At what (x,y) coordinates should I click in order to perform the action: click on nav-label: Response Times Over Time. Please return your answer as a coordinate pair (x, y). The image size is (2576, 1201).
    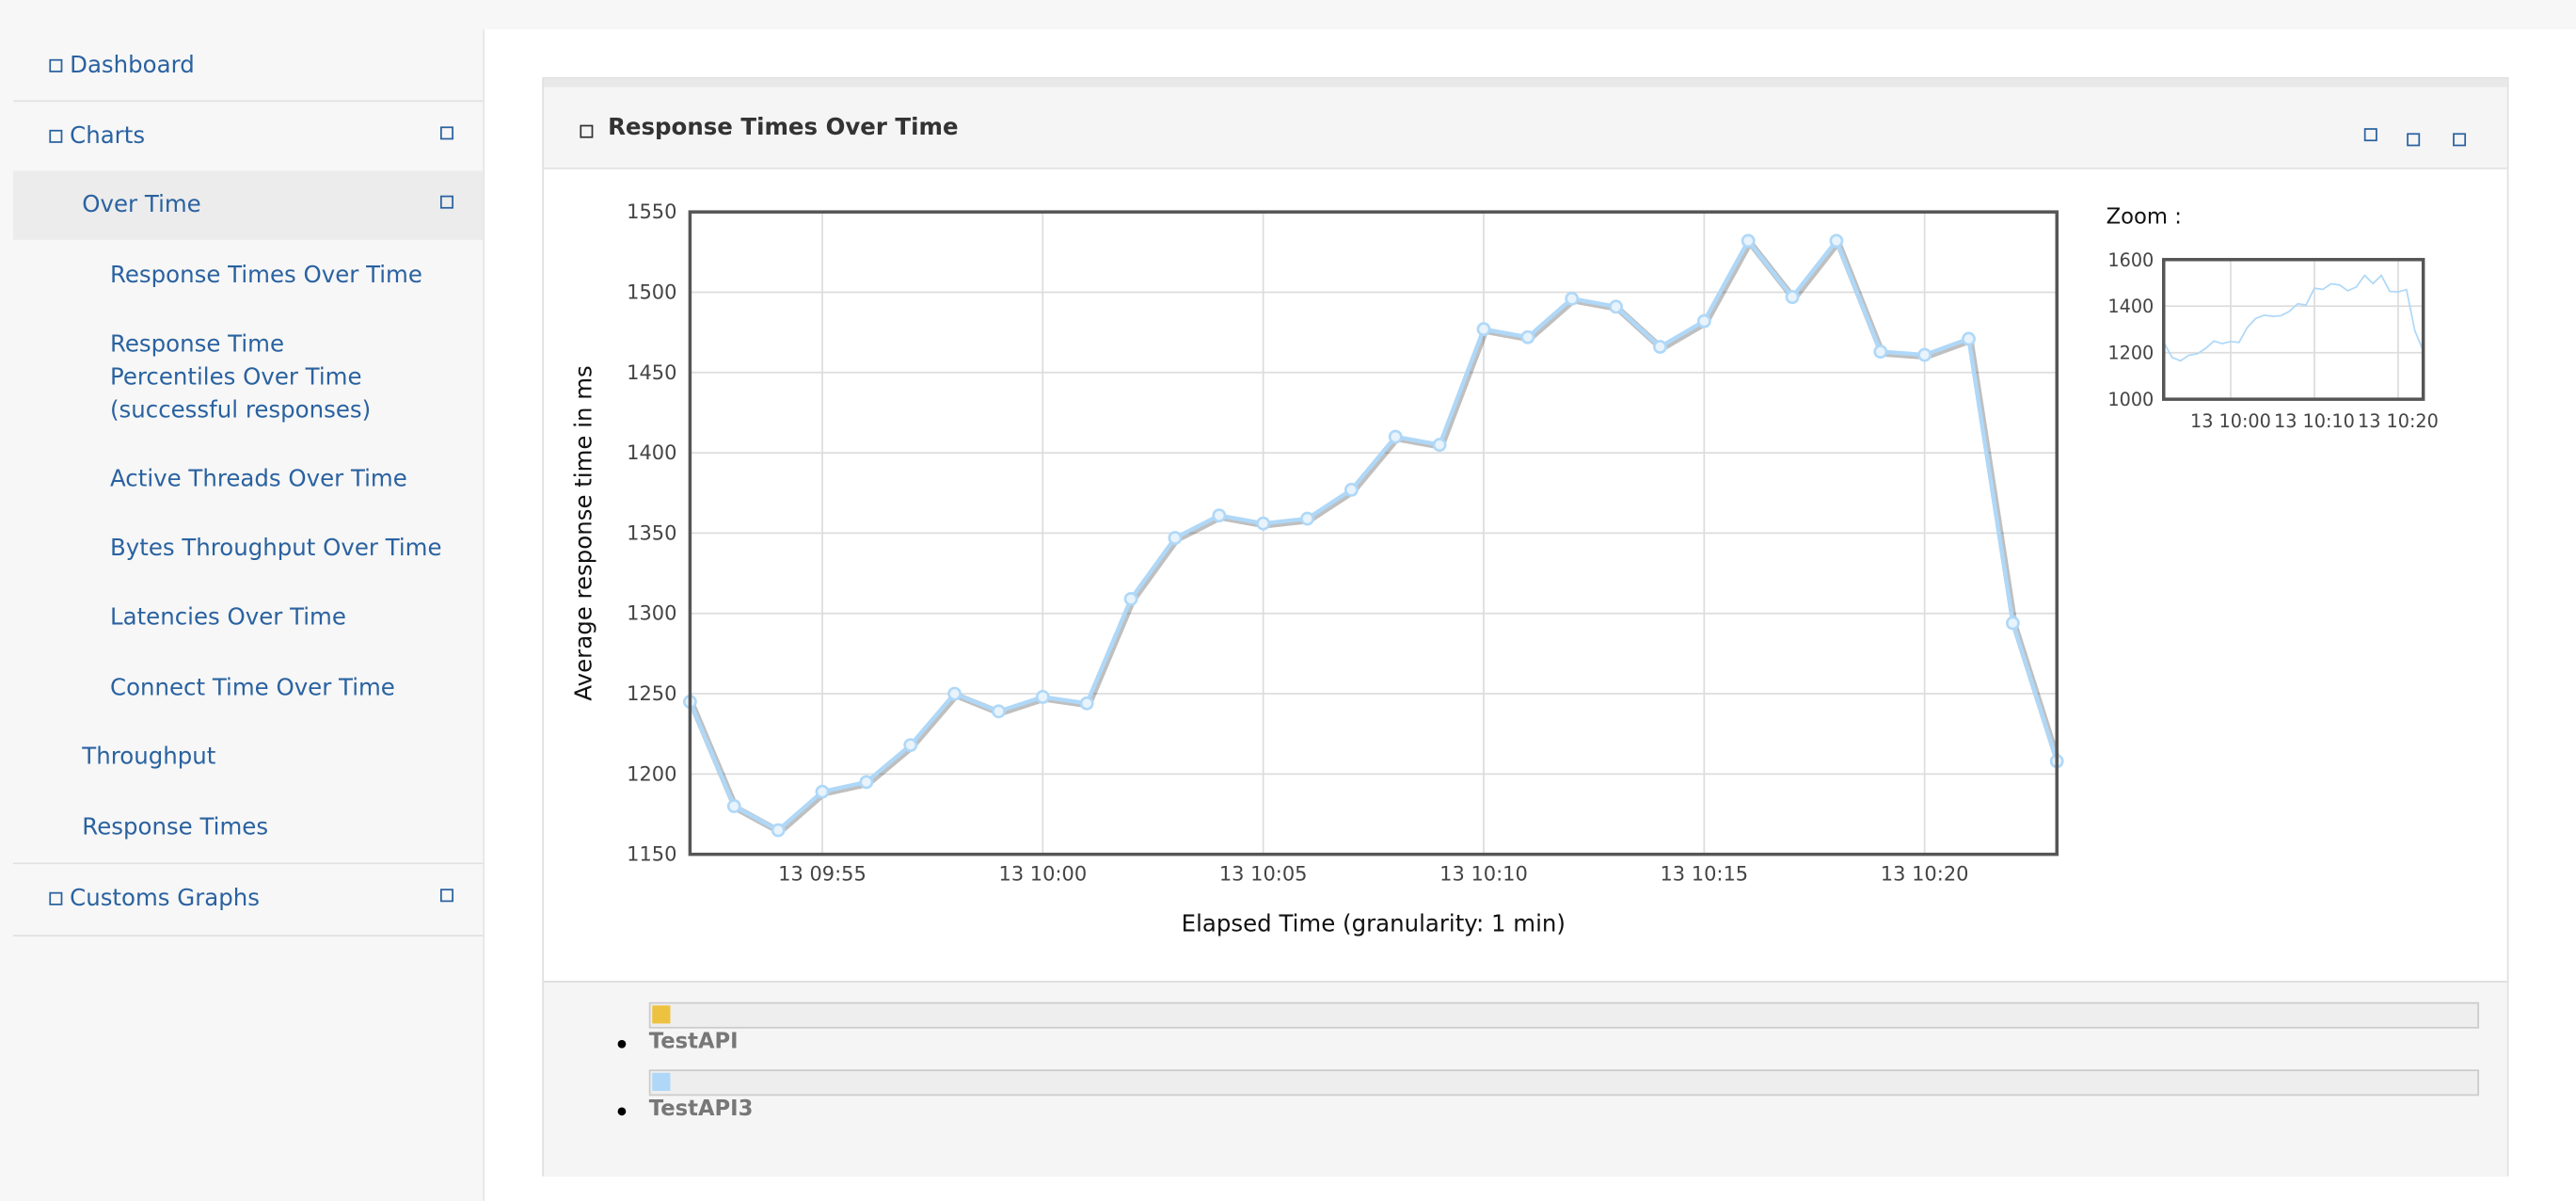
    Looking at the image, I should click on (266, 276).